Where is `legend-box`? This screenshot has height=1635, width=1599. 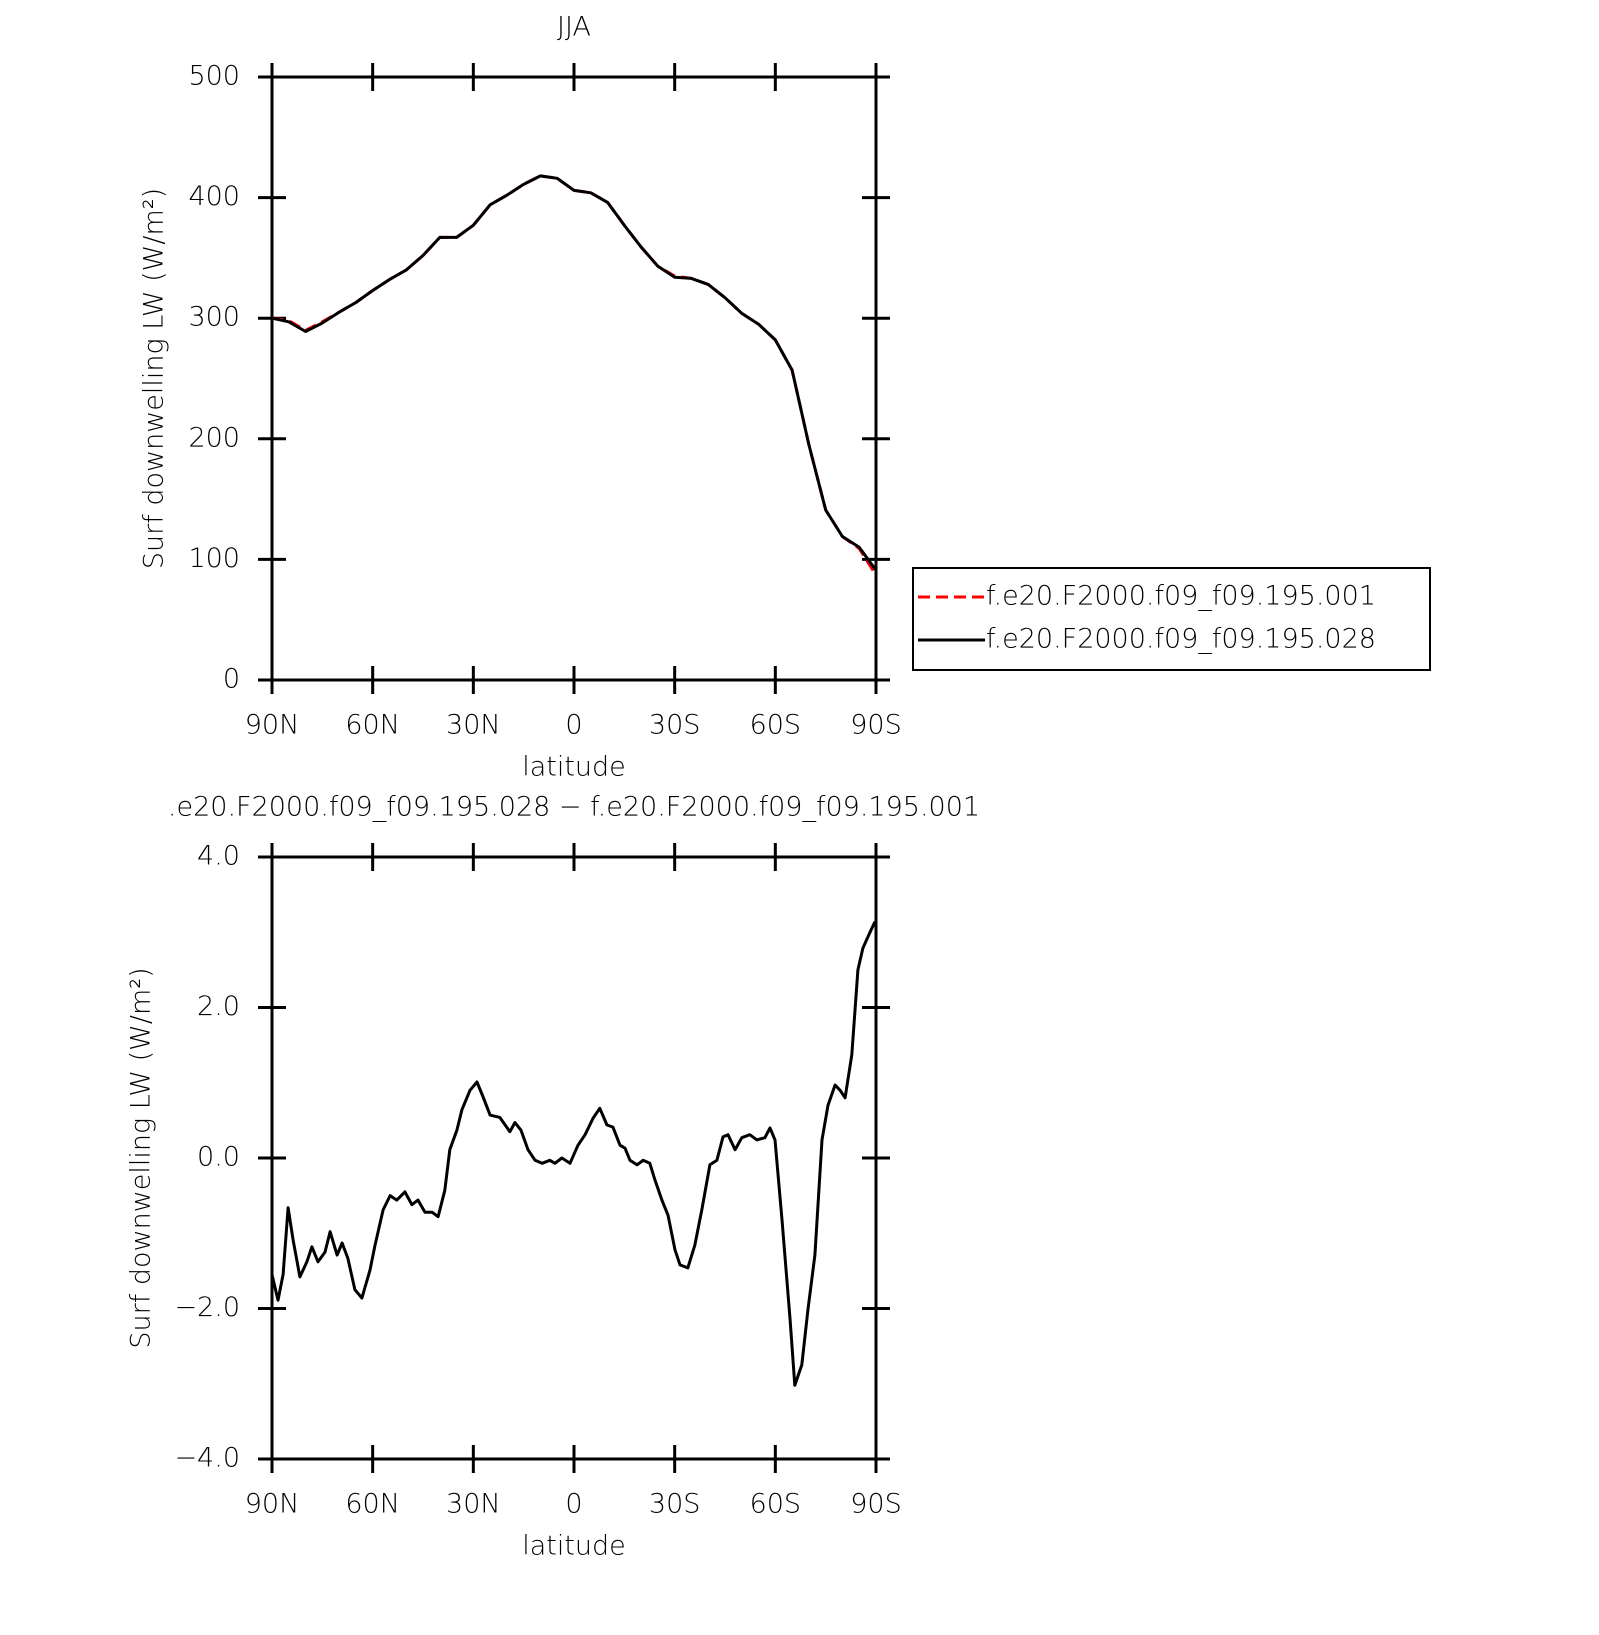
legend-box is located at coordinates (1171, 619).